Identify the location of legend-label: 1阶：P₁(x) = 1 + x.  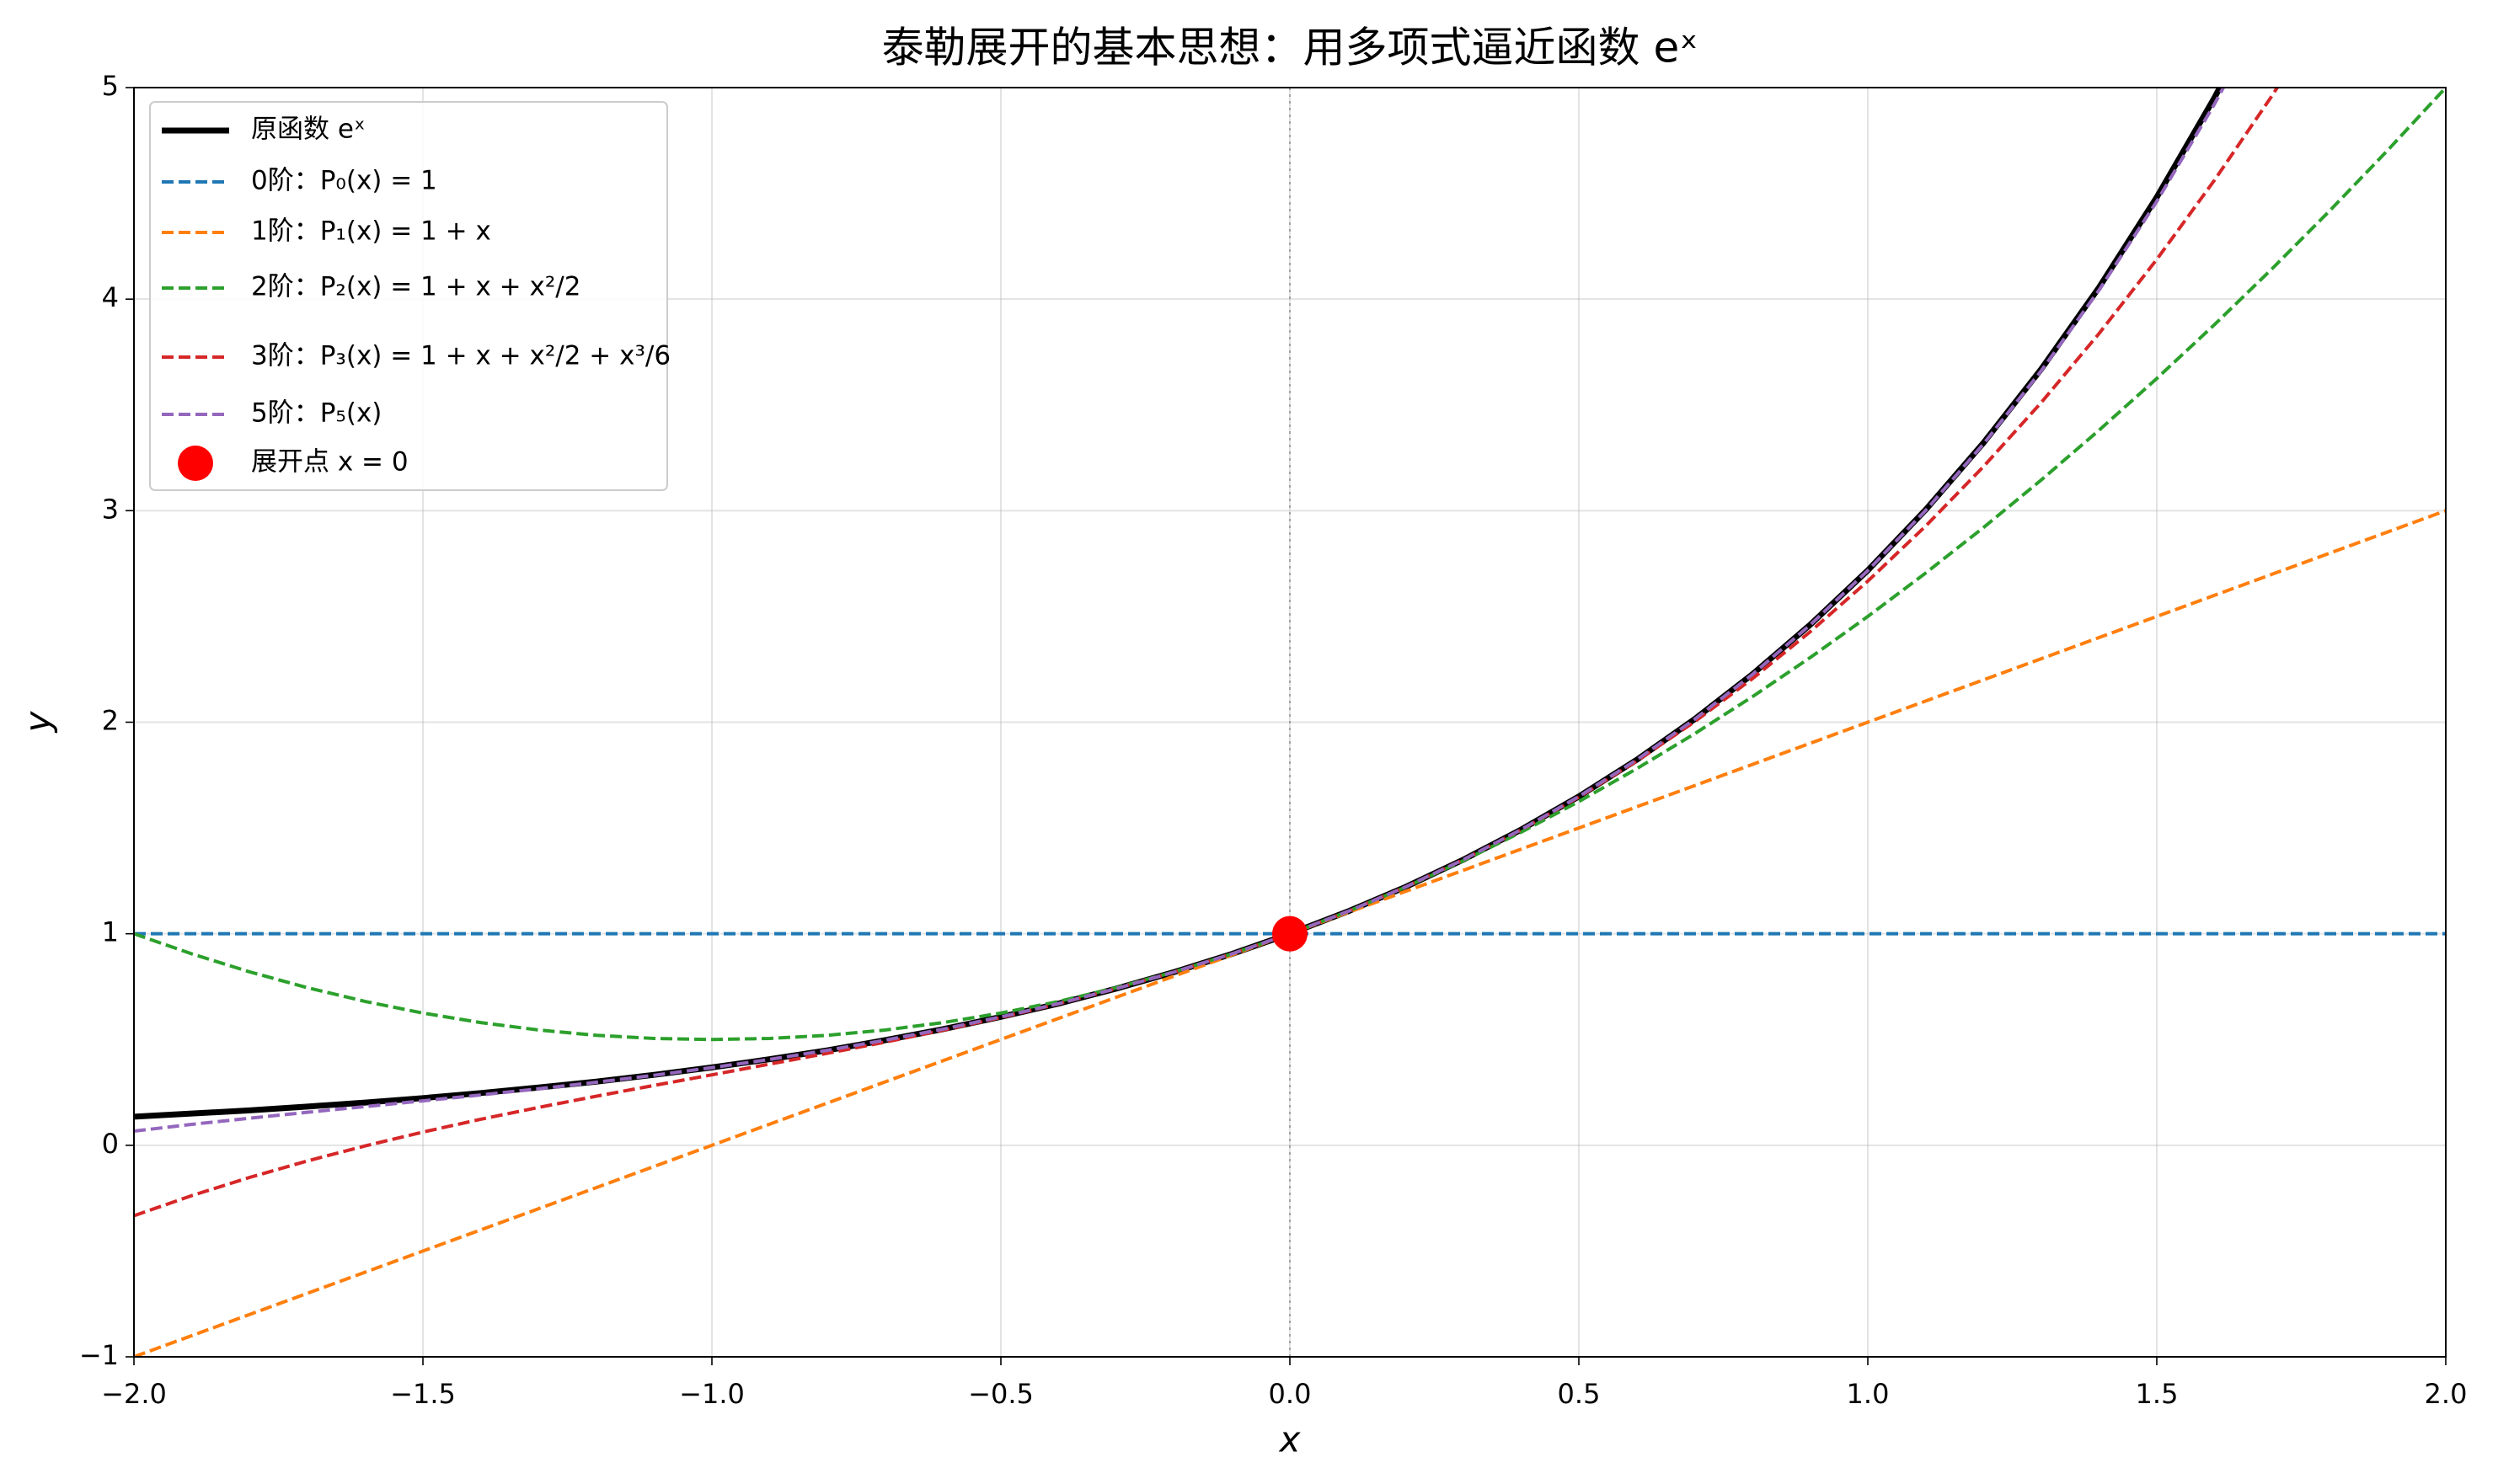
(371, 232).